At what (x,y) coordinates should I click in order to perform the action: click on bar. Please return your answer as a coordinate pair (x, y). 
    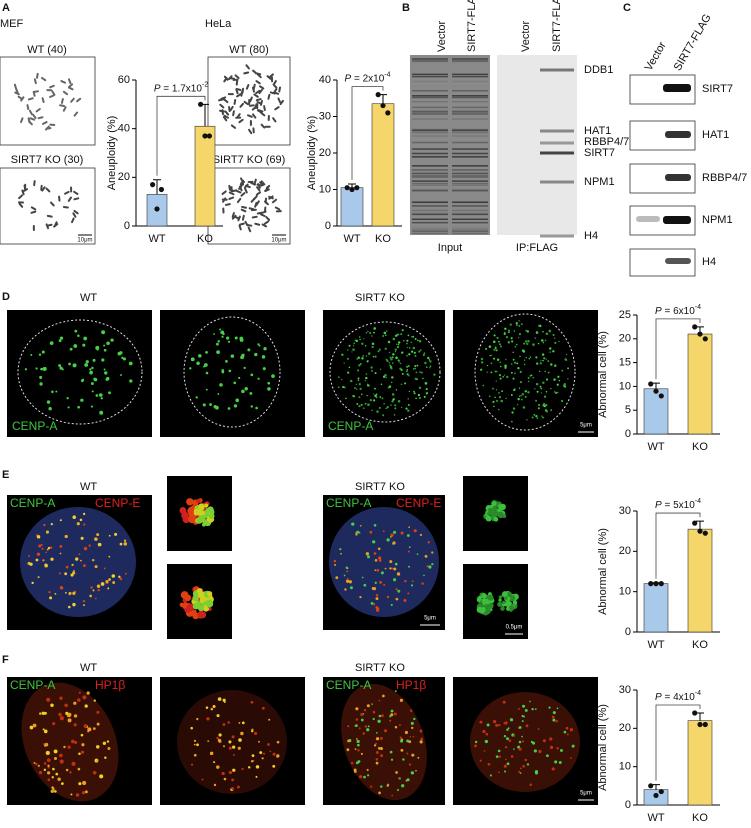
    Looking at the image, I should click on (205, 176).